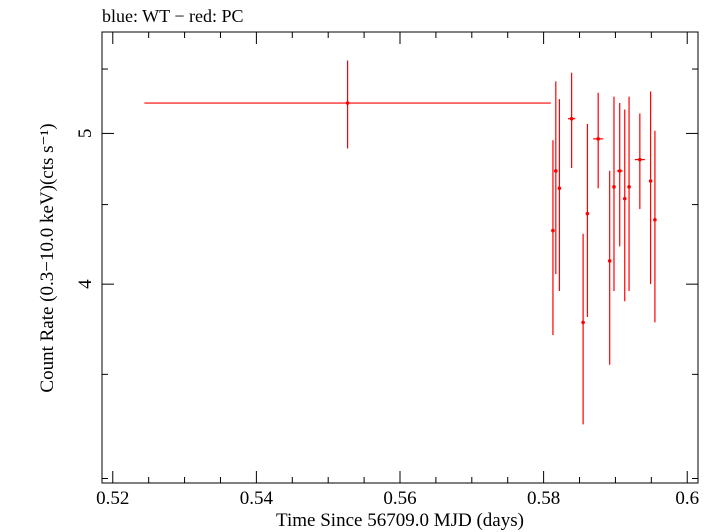 The height and width of the screenshot is (532, 713). Describe the element at coordinates (85, 134) in the screenshot. I see `y-tick-label: 5` at that location.